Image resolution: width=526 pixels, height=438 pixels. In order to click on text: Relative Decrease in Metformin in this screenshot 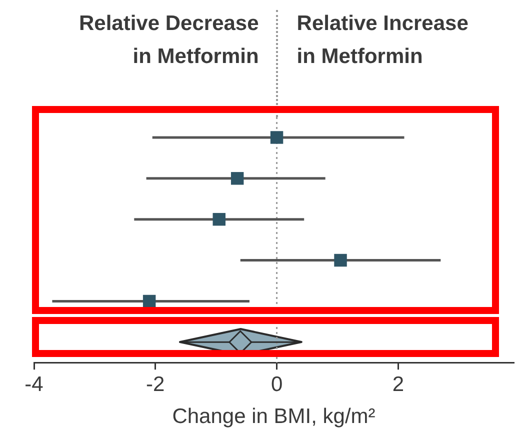, I will do `click(168, 40)`.